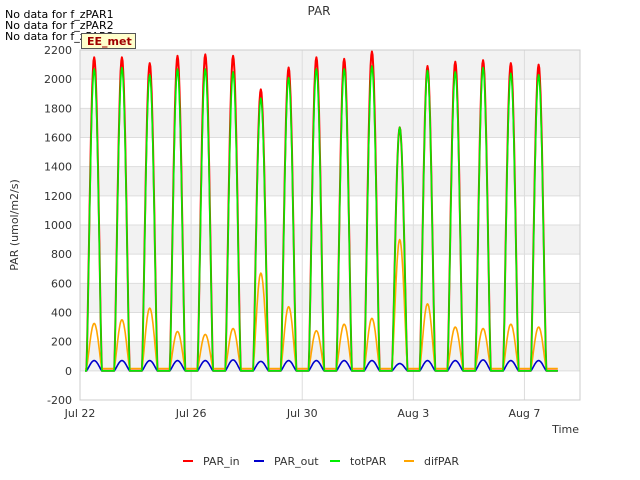  What do you see at coordinates (58, 138) in the screenshot?
I see `y-tick-label: 1600` at bounding box center [58, 138].